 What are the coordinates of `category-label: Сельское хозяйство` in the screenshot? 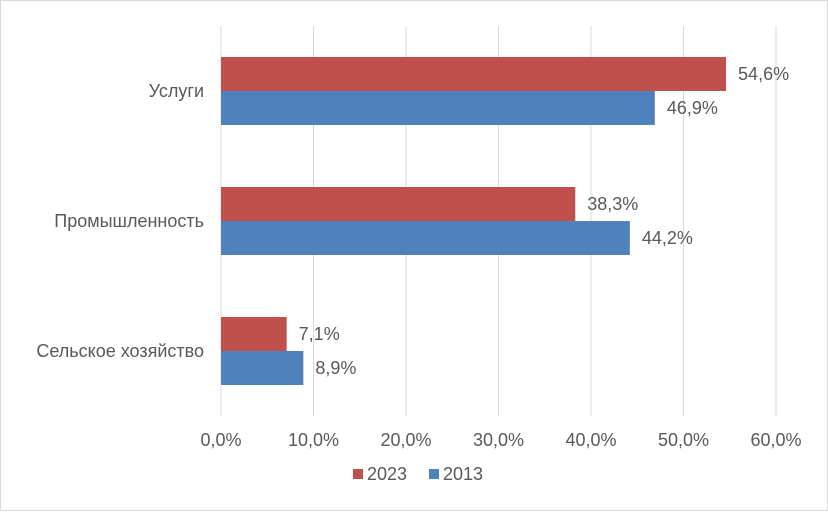 It's located at (120, 351).